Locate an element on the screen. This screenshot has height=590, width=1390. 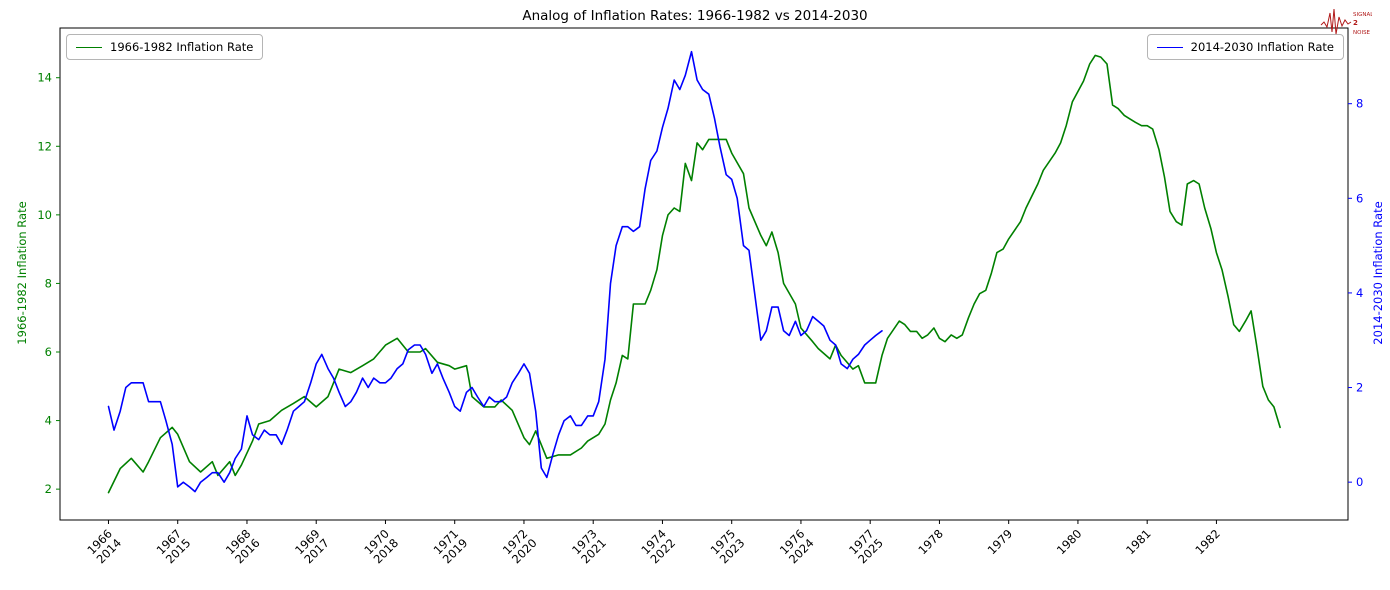
legend-1966-1982: 1966-1982 Inflation Rate is located at coordinates (165, 47).